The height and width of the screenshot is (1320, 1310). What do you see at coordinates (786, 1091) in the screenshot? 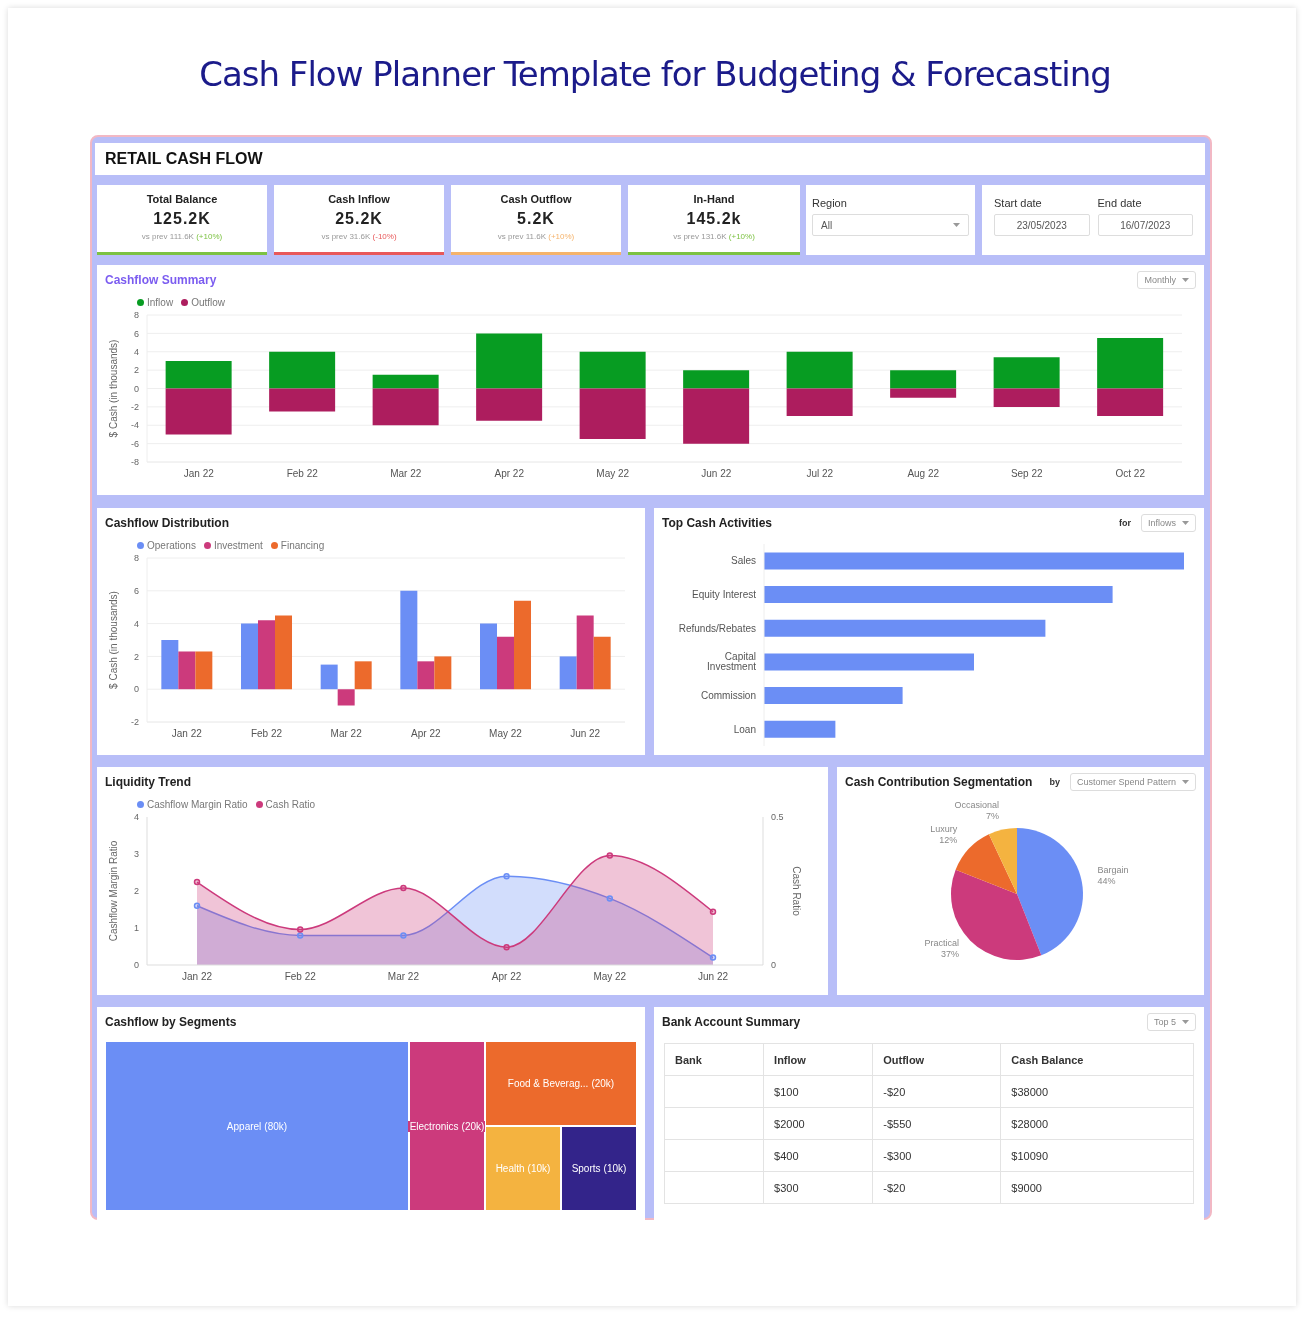
I see `text: $100` at bounding box center [786, 1091].